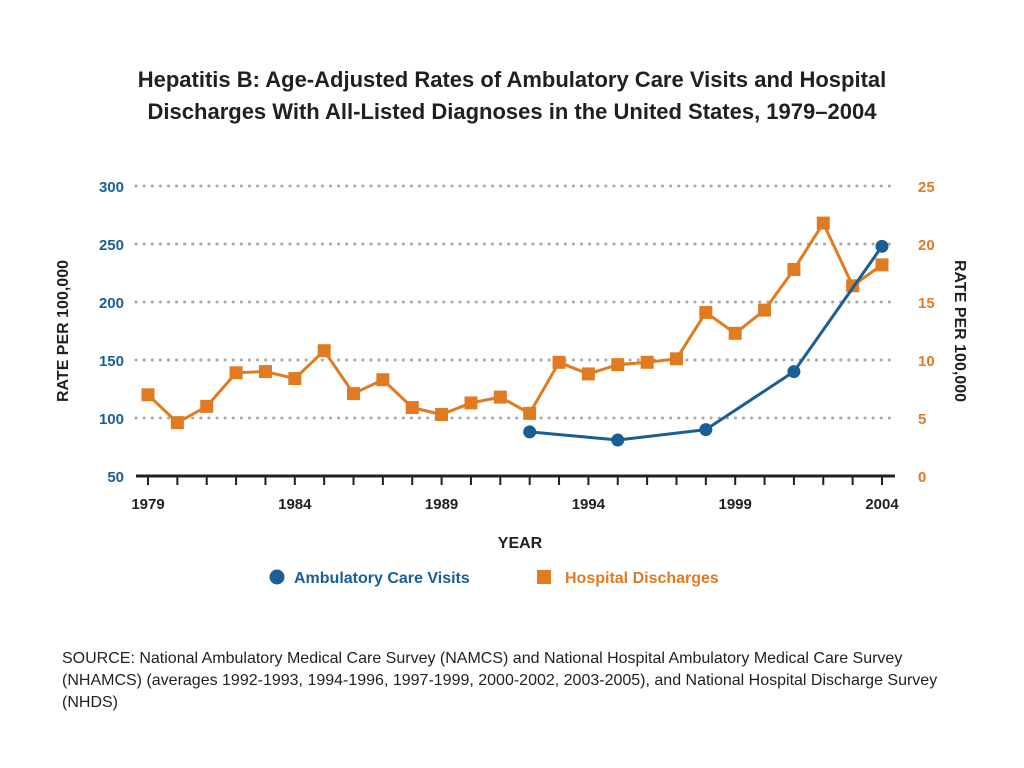  What do you see at coordinates (147, 504) in the screenshot?
I see `x-tick-label: 1979` at bounding box center [147, 504].